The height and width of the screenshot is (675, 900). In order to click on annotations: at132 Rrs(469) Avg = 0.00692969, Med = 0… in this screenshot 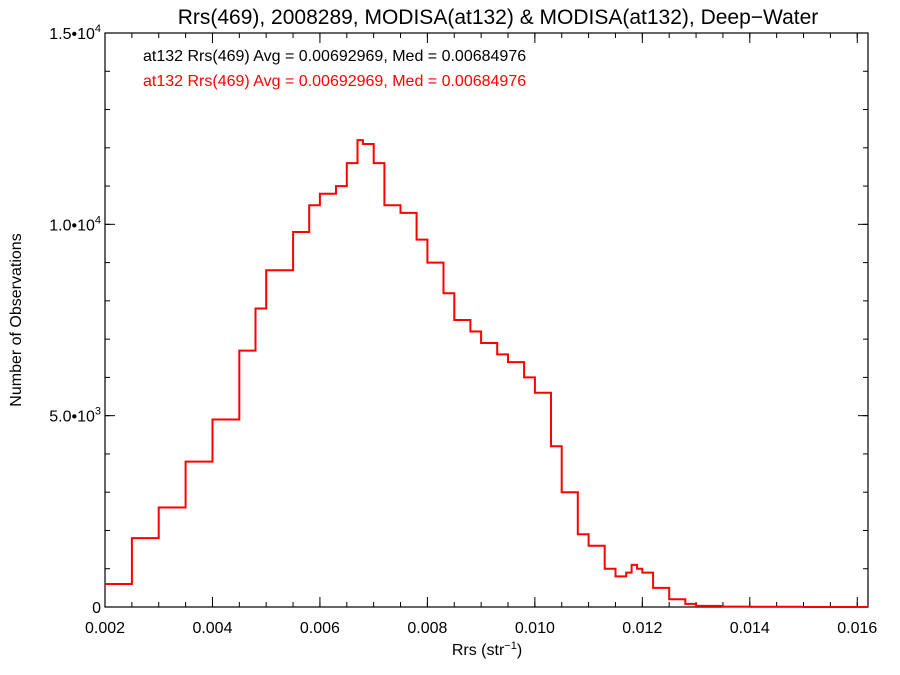, I will do `click(334, 69)`.